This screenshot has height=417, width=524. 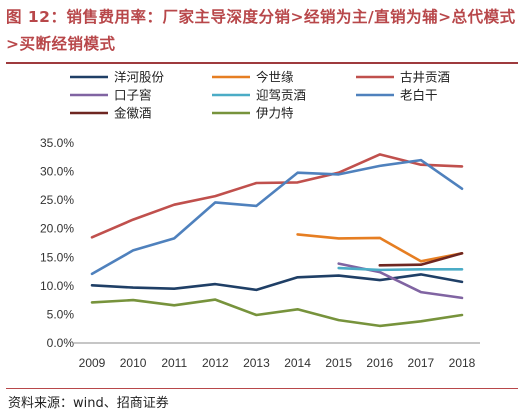 What do you see at coordinates (215, 363) in the screenshot?
I see `x-tick-label: 2012` at bounding box center [215, 363].